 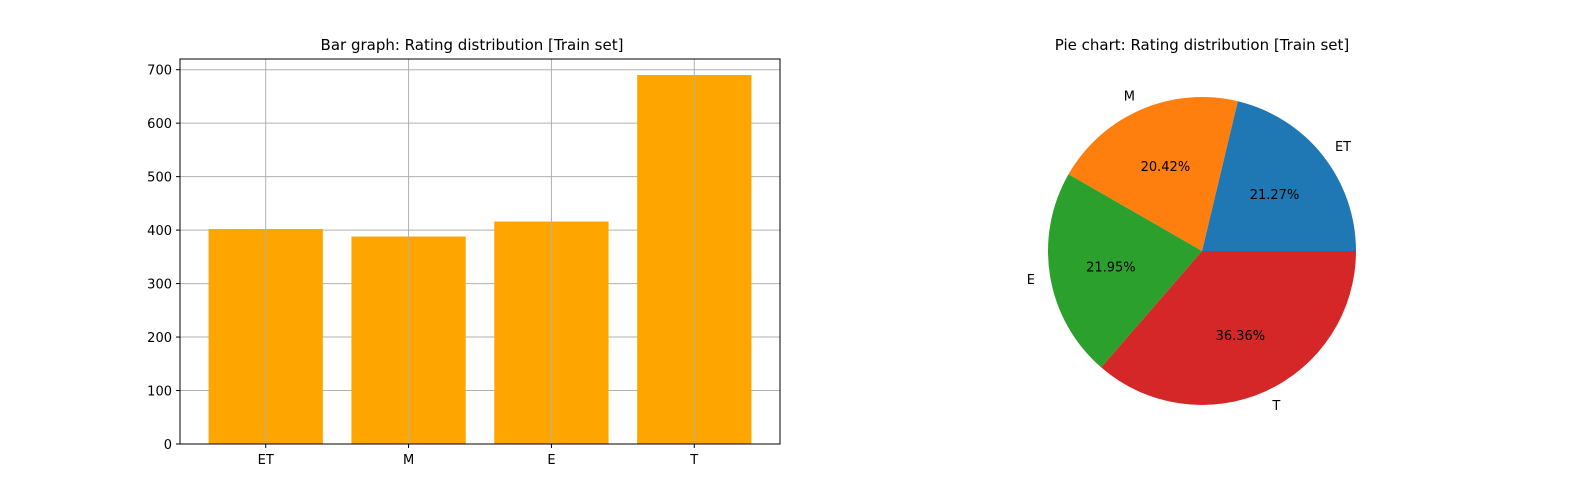 I want to click on bar-x-tick-label: M, so click(x=408, y=460).